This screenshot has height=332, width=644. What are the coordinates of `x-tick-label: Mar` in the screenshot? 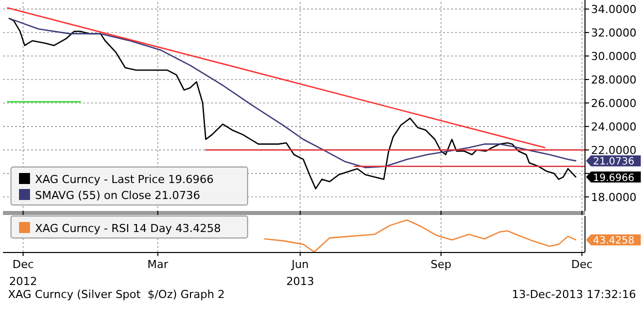 It's located at (158, 264).